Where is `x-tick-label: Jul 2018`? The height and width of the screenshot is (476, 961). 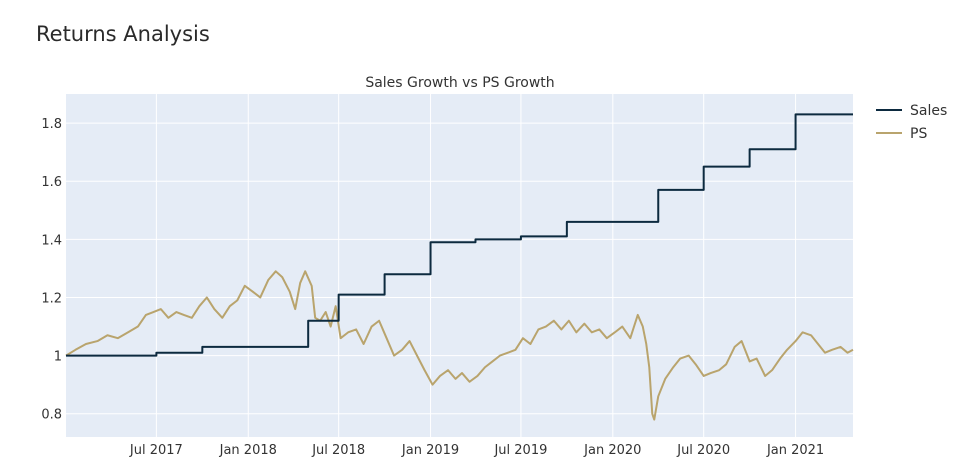
x-tick-label: Jul 2018 is located at coordinates (338, 450).